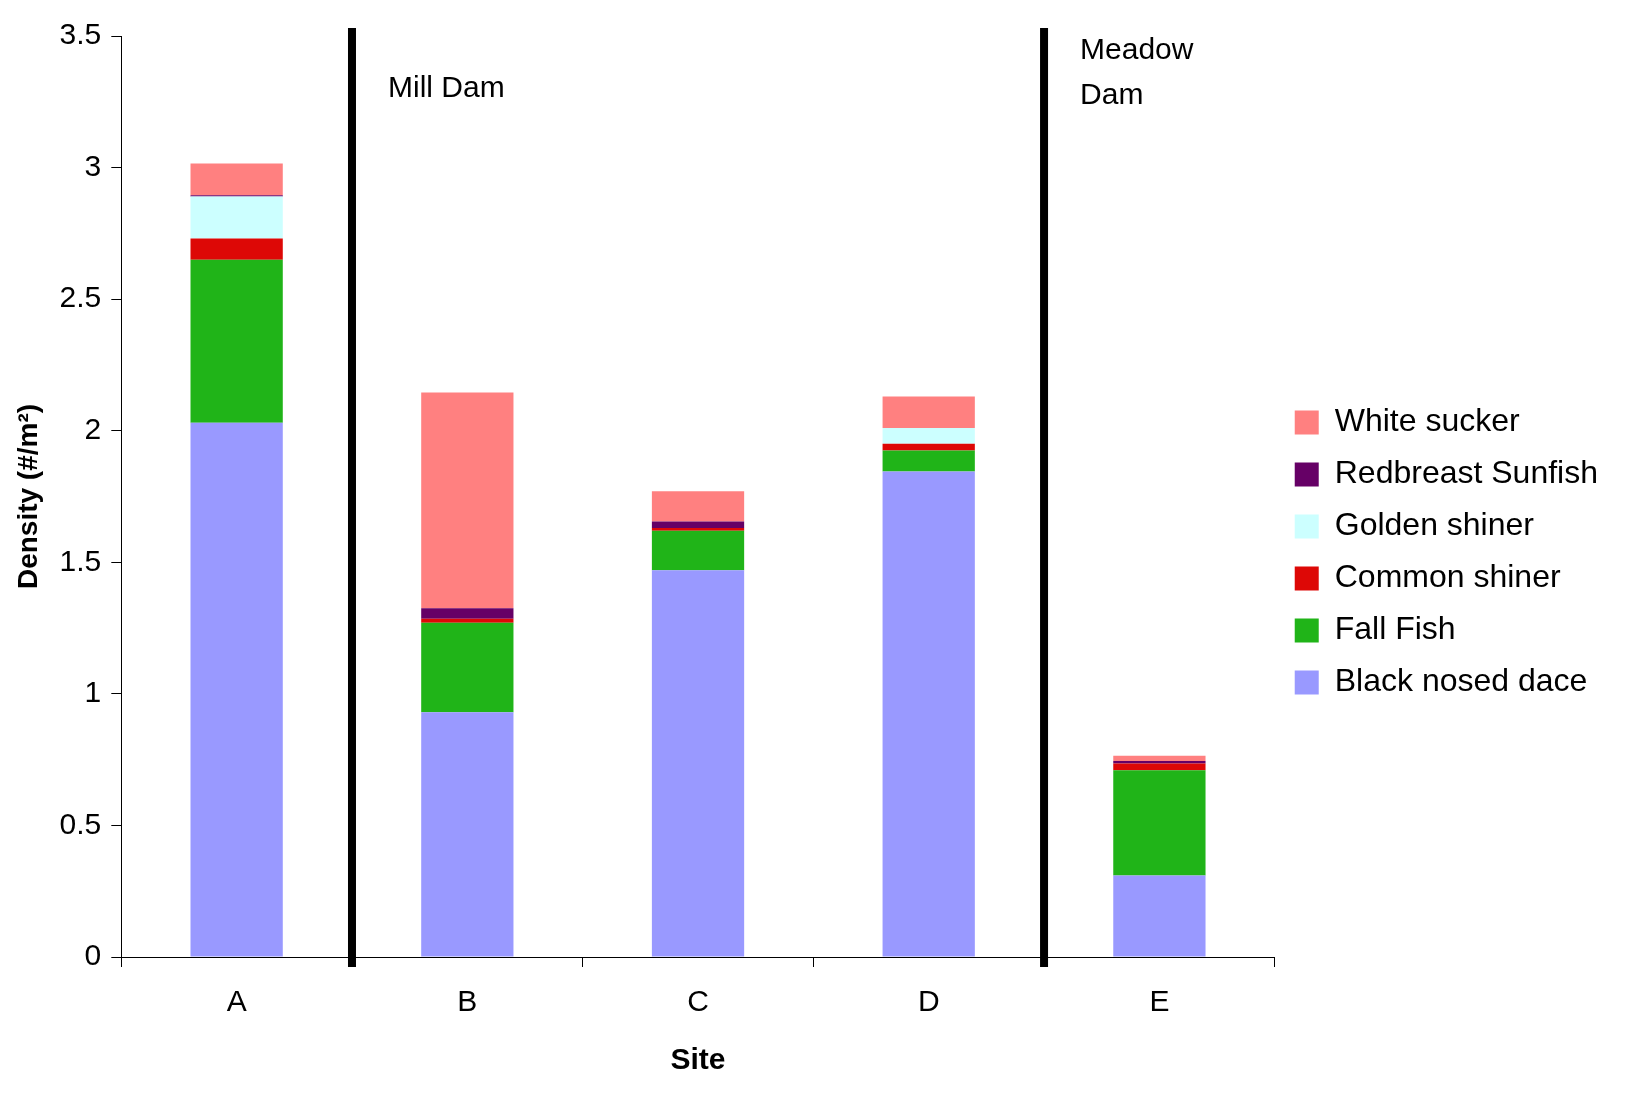  I want to click on x-tick-label: E, so click(1159, 1001).